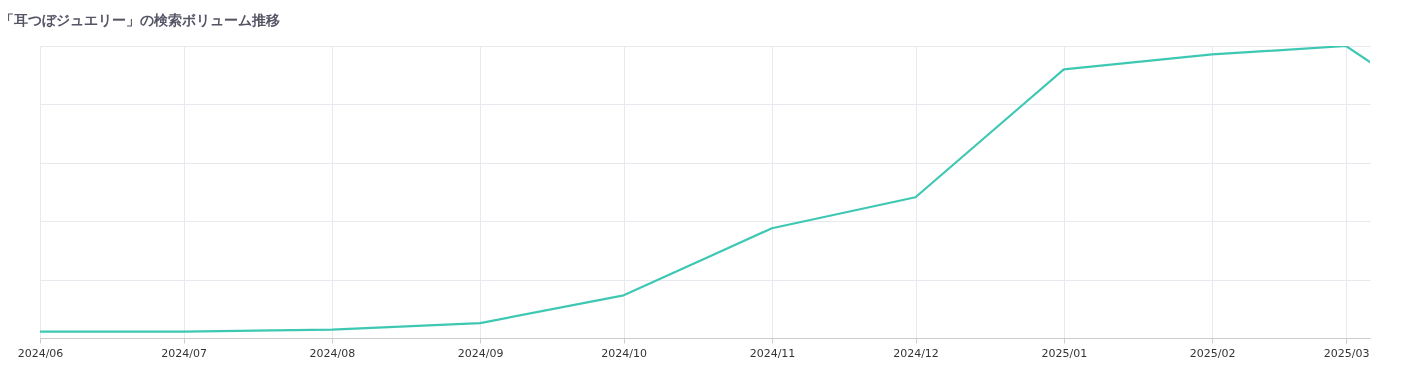 The width and height of the screenshot is (1416, 378). I want to click on x-tick-label: 2025/01, so click(1064, 353).